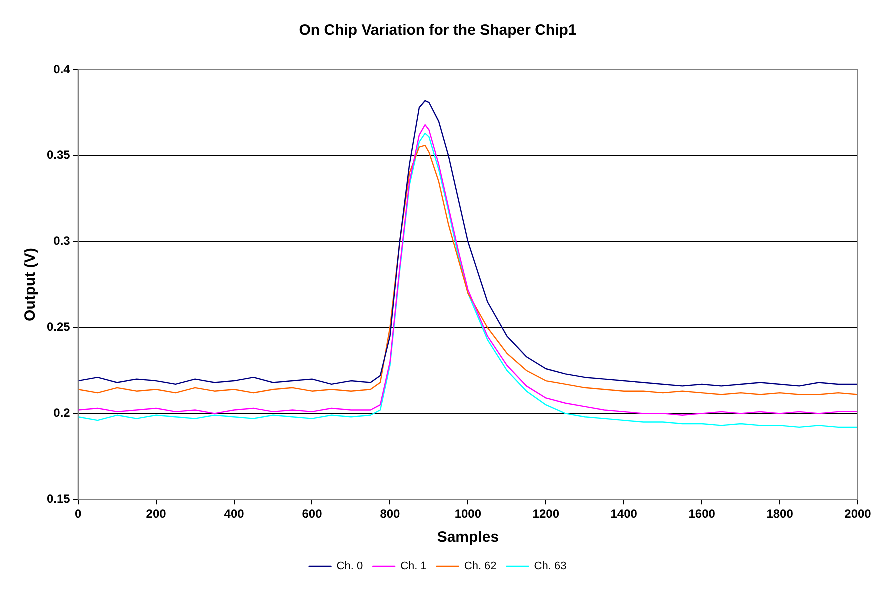  Describe the element at coordinates (413, 566) in the screenshot. I see `legend-label: Ch. 1` at that location.